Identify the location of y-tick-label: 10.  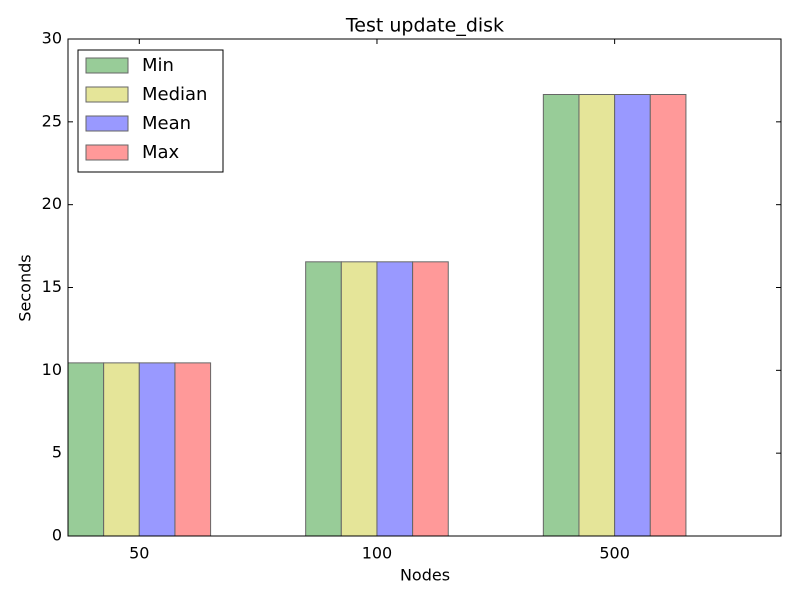
(52, 369).